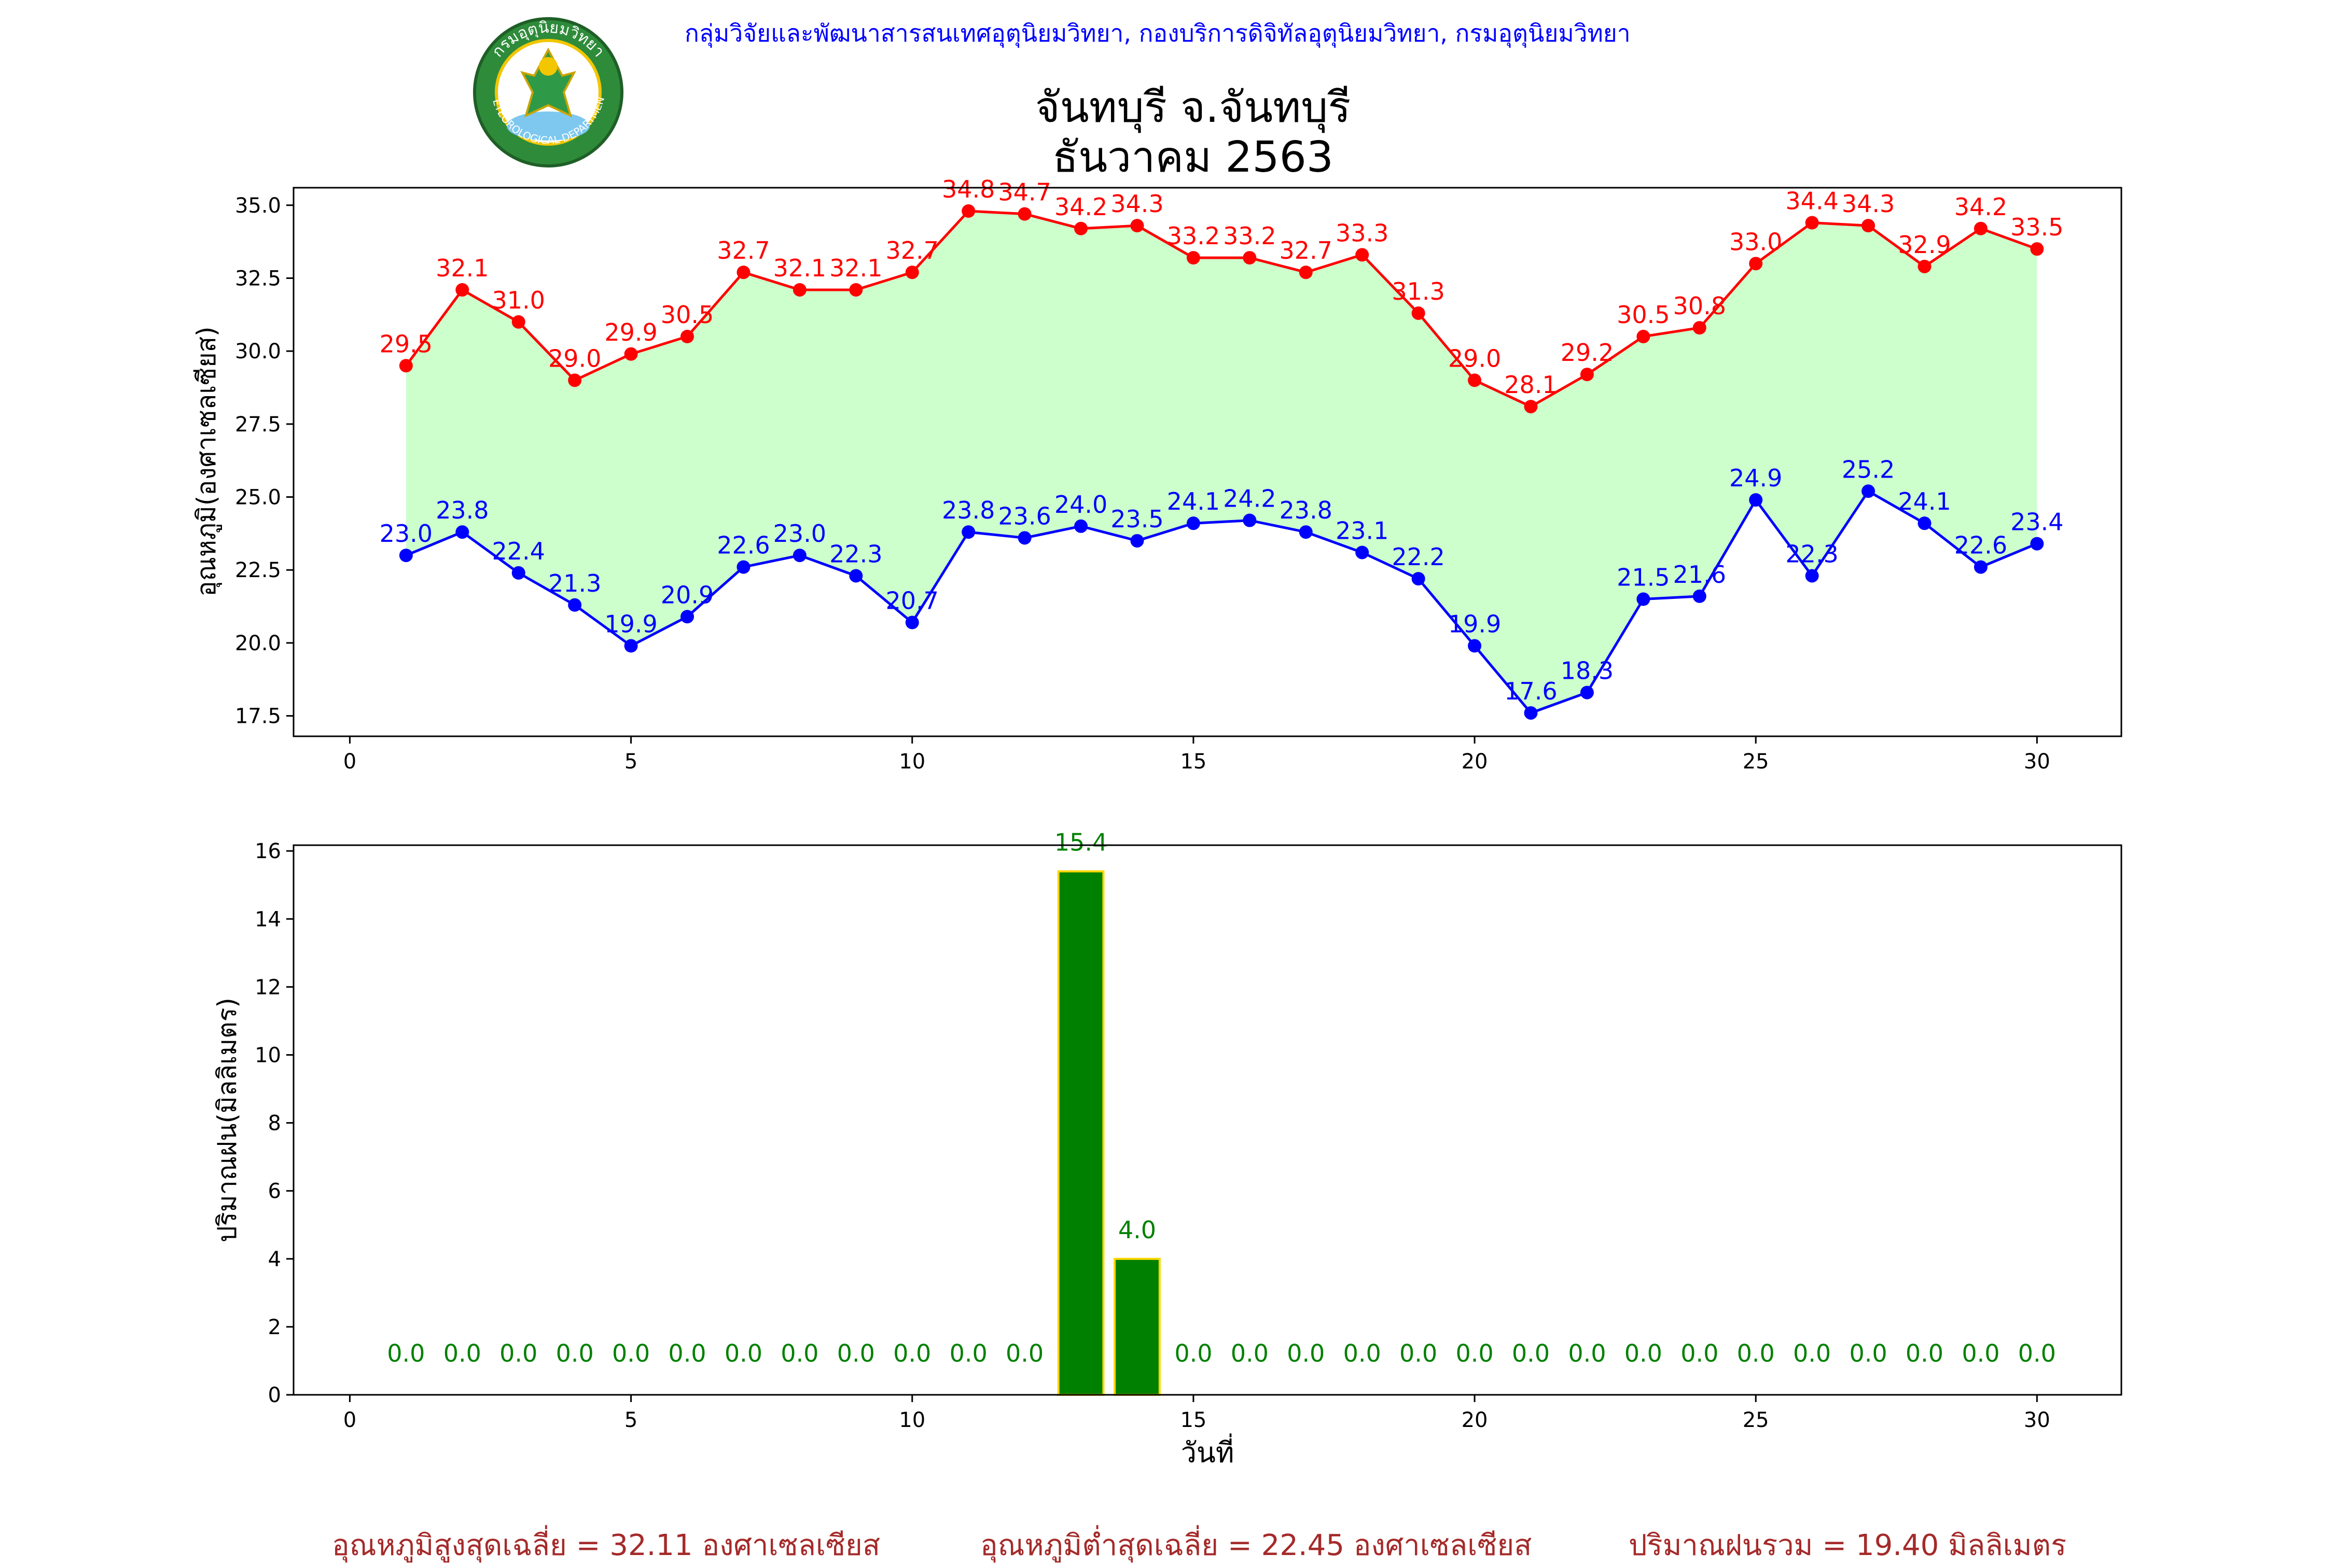 The height and width of the screenshot is (1568, 2334). I want to click on rainfall-y-tick-label: 6, so click(274, 1191).